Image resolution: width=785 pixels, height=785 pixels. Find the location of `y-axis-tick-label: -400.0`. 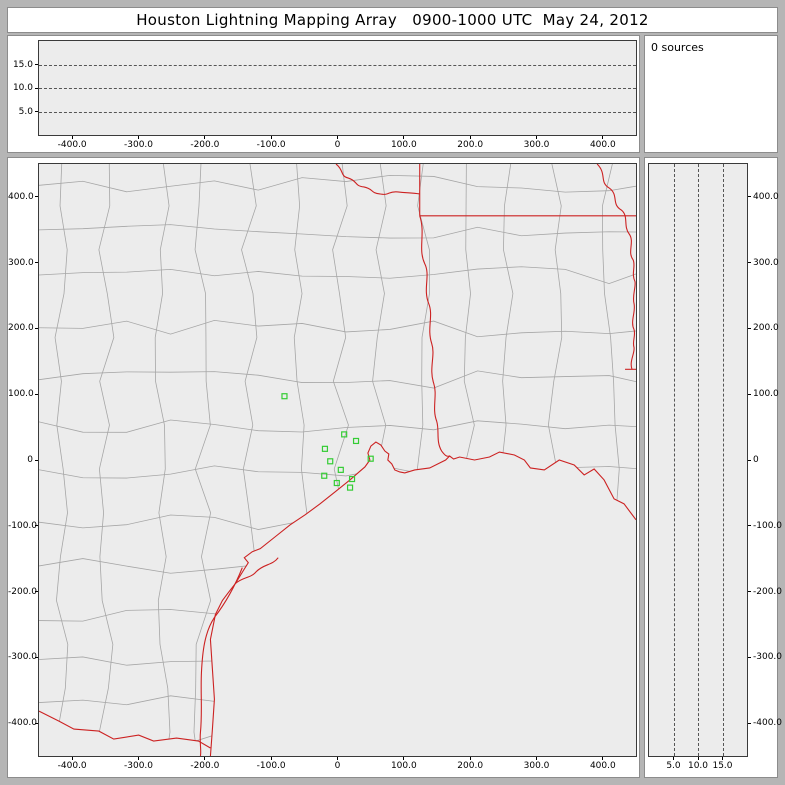

y-axis-tick-label: -400.0 is located at coordinates (23, 723).